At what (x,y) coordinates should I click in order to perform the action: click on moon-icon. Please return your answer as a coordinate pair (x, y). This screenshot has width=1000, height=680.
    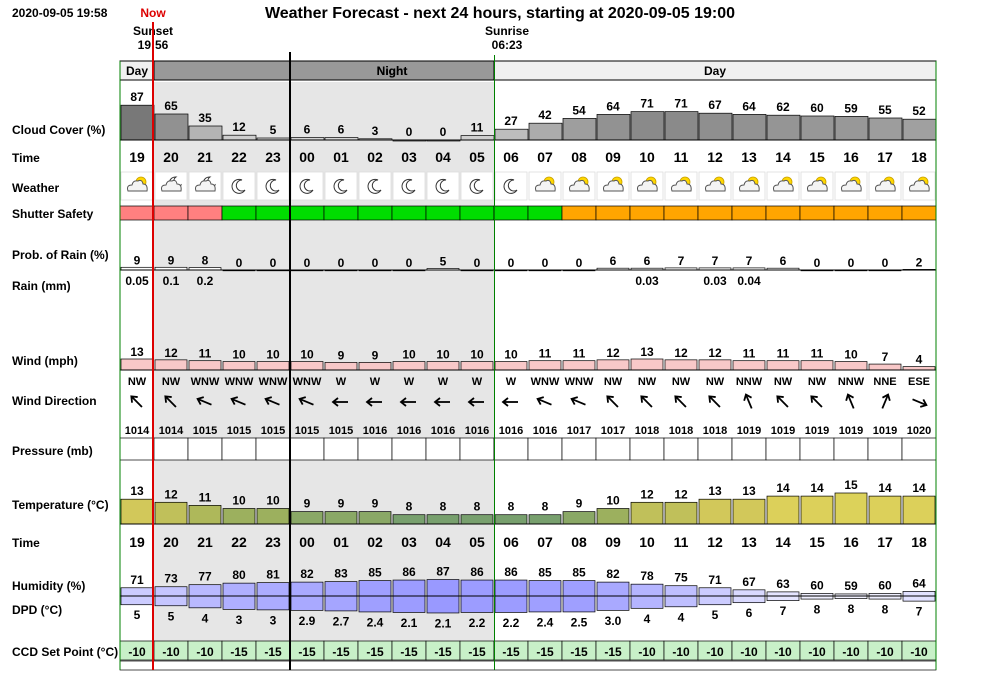
    Looking at the image, I should click on (340, 186).